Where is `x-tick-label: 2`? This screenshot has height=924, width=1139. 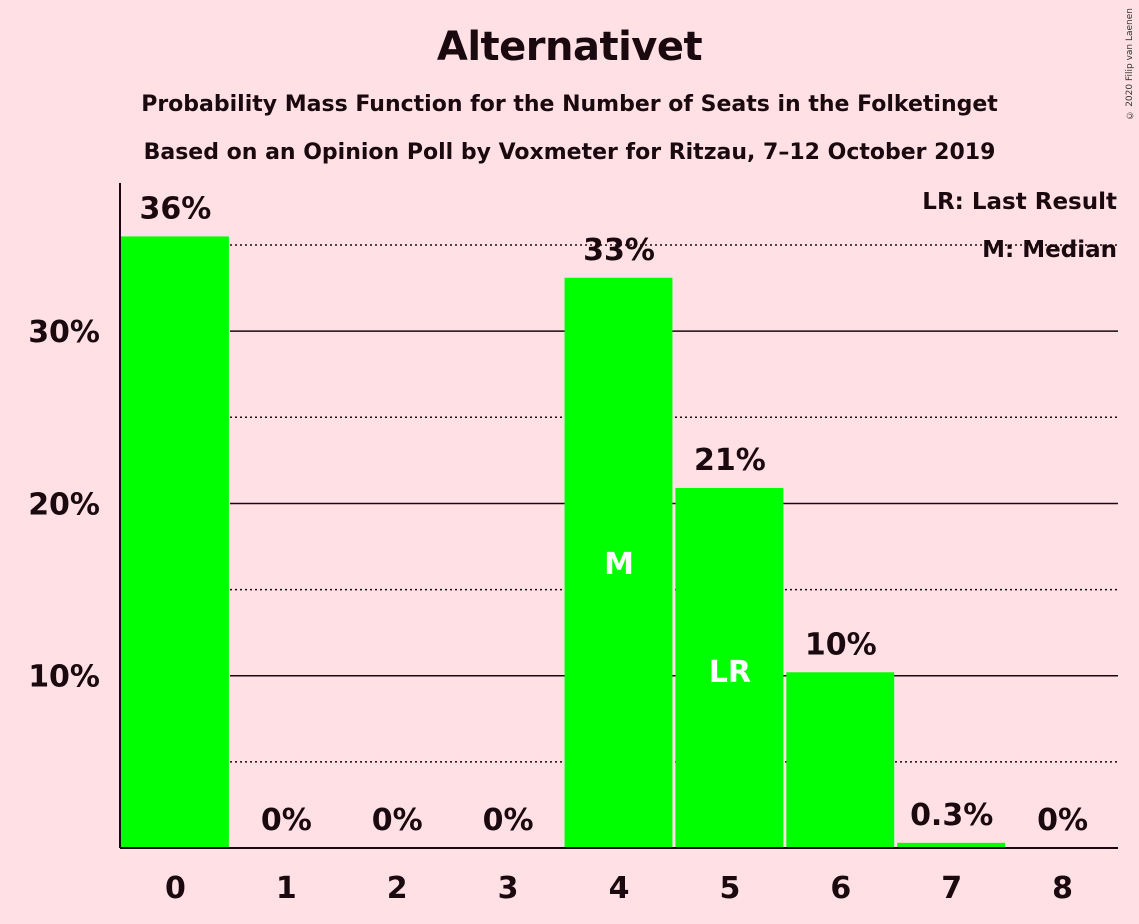 x-tick-label: 2 is located at coordinates (397, 888).